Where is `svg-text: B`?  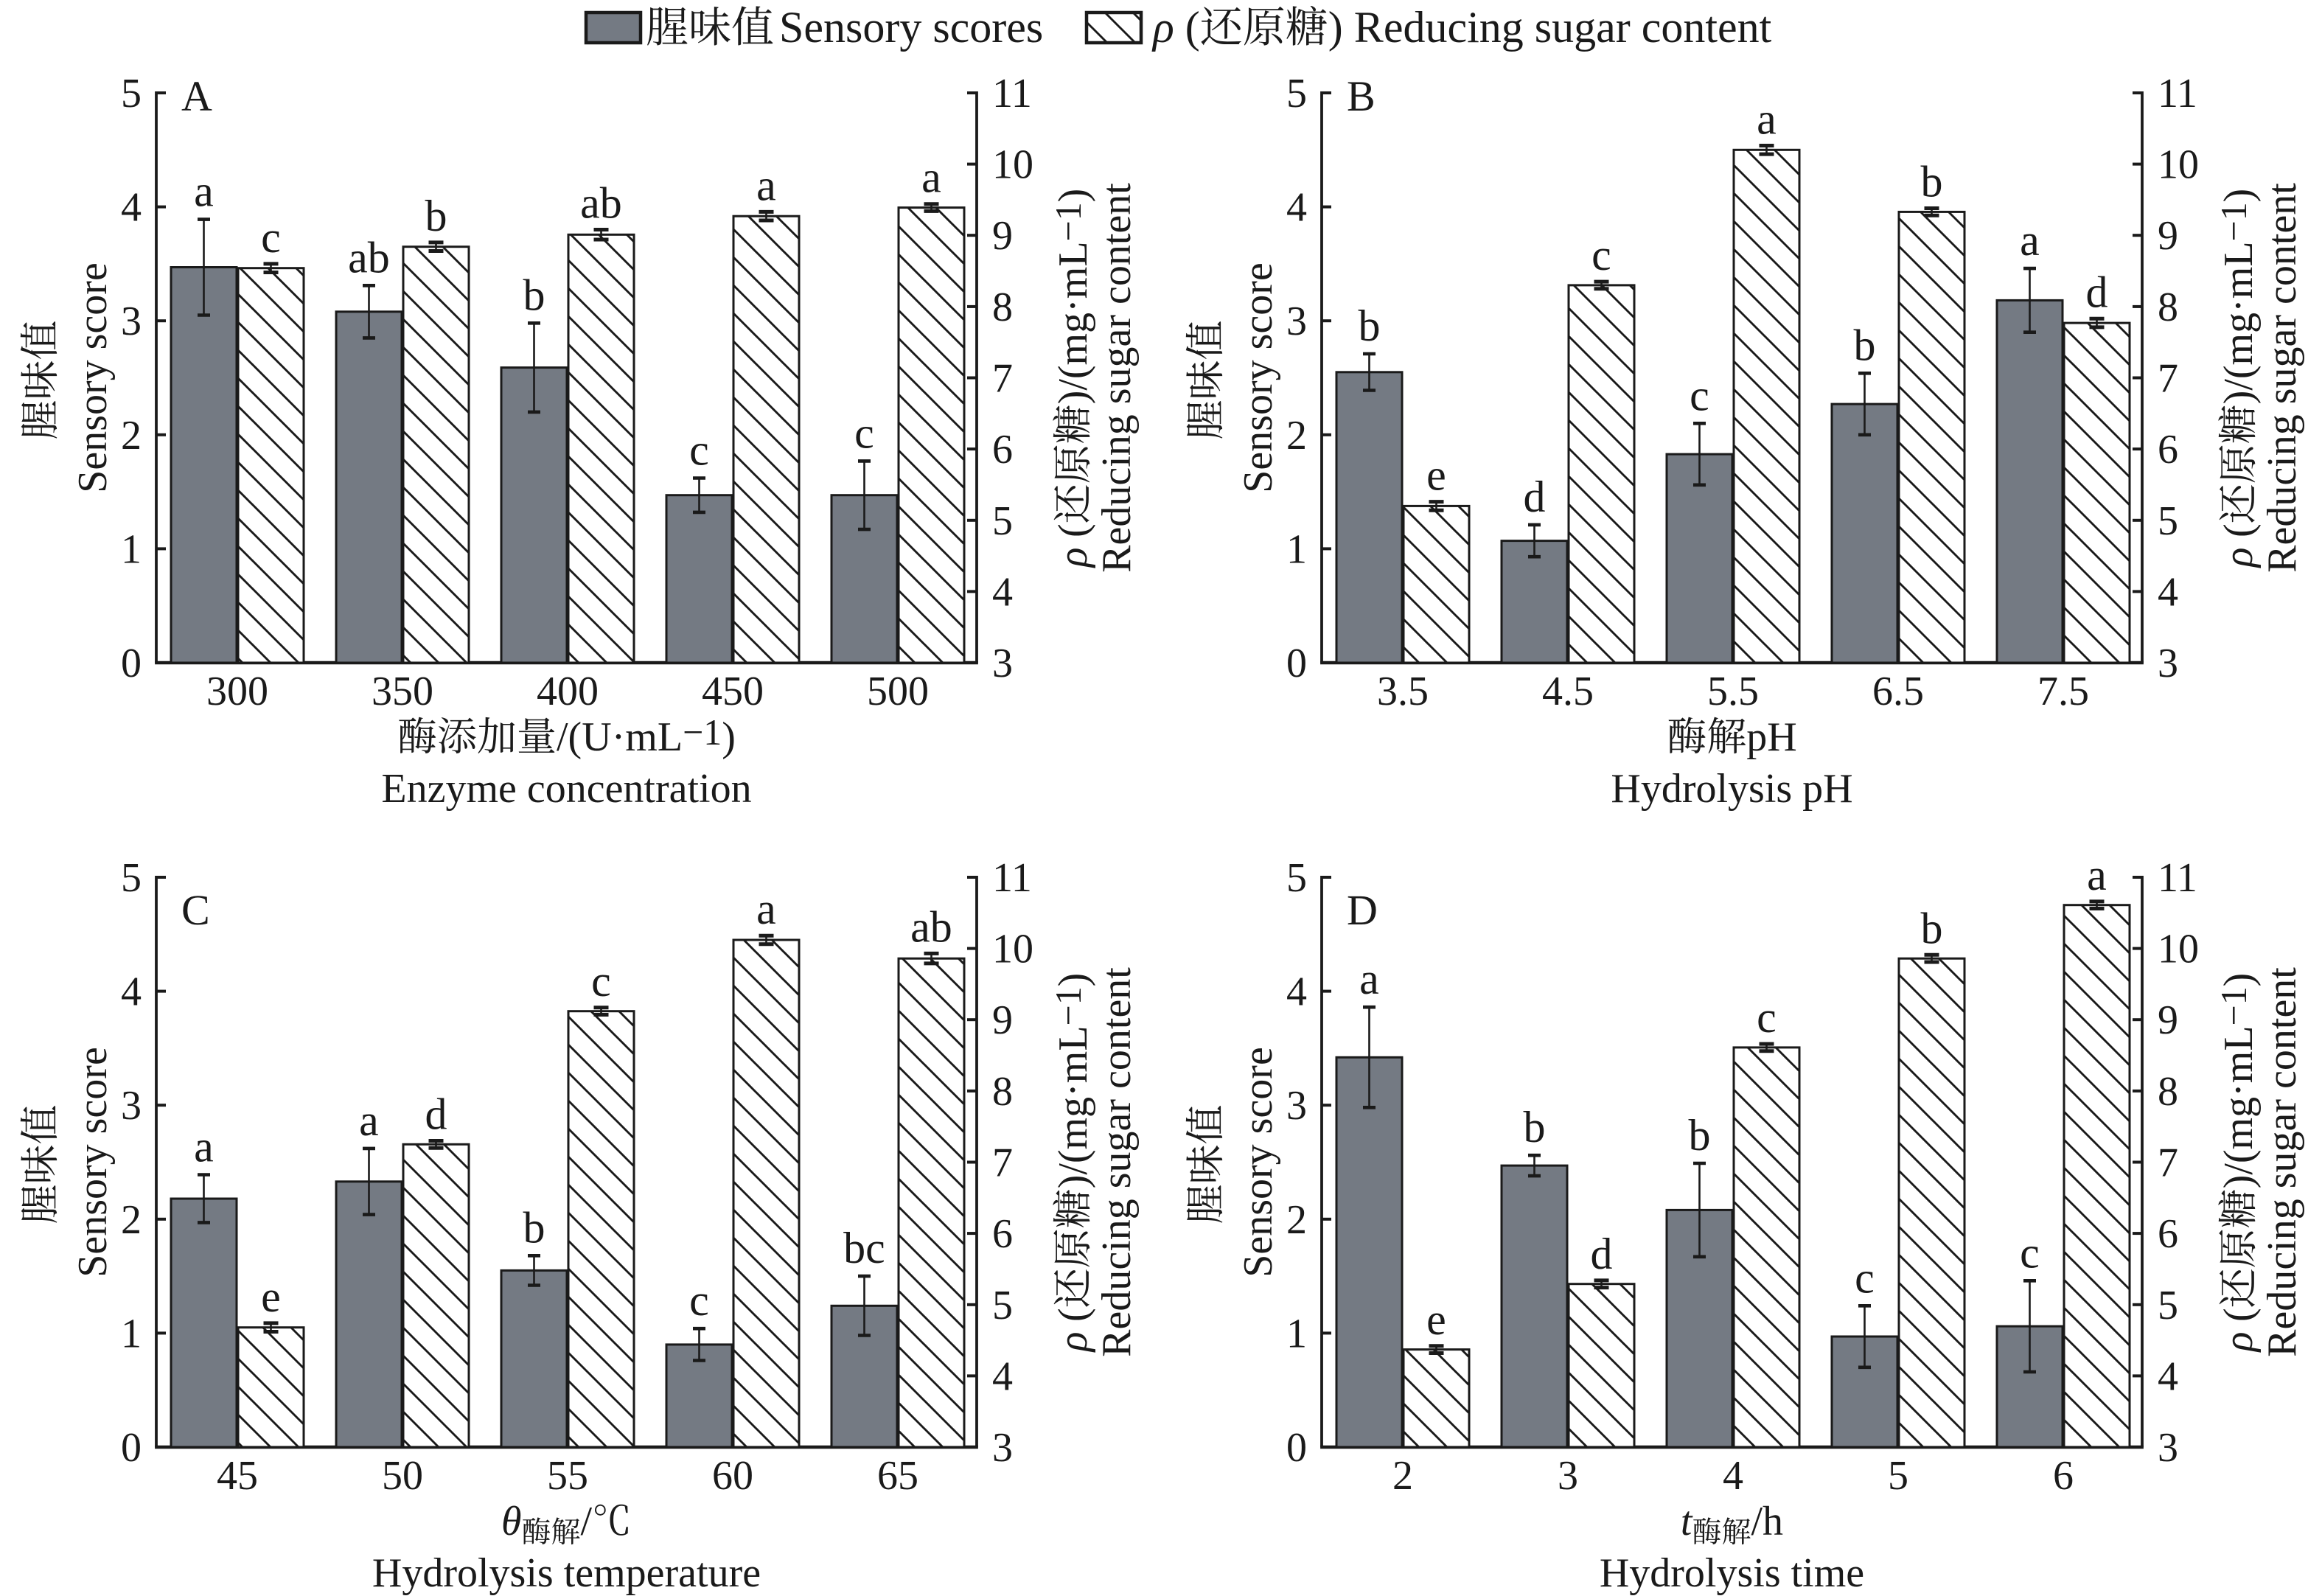
svg-text: B is located at coordinates (1361, 96).